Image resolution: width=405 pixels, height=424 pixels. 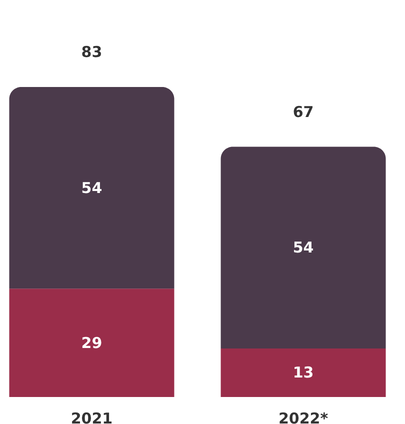 I want to click on data-label: 29, so click(x=91, y=343).